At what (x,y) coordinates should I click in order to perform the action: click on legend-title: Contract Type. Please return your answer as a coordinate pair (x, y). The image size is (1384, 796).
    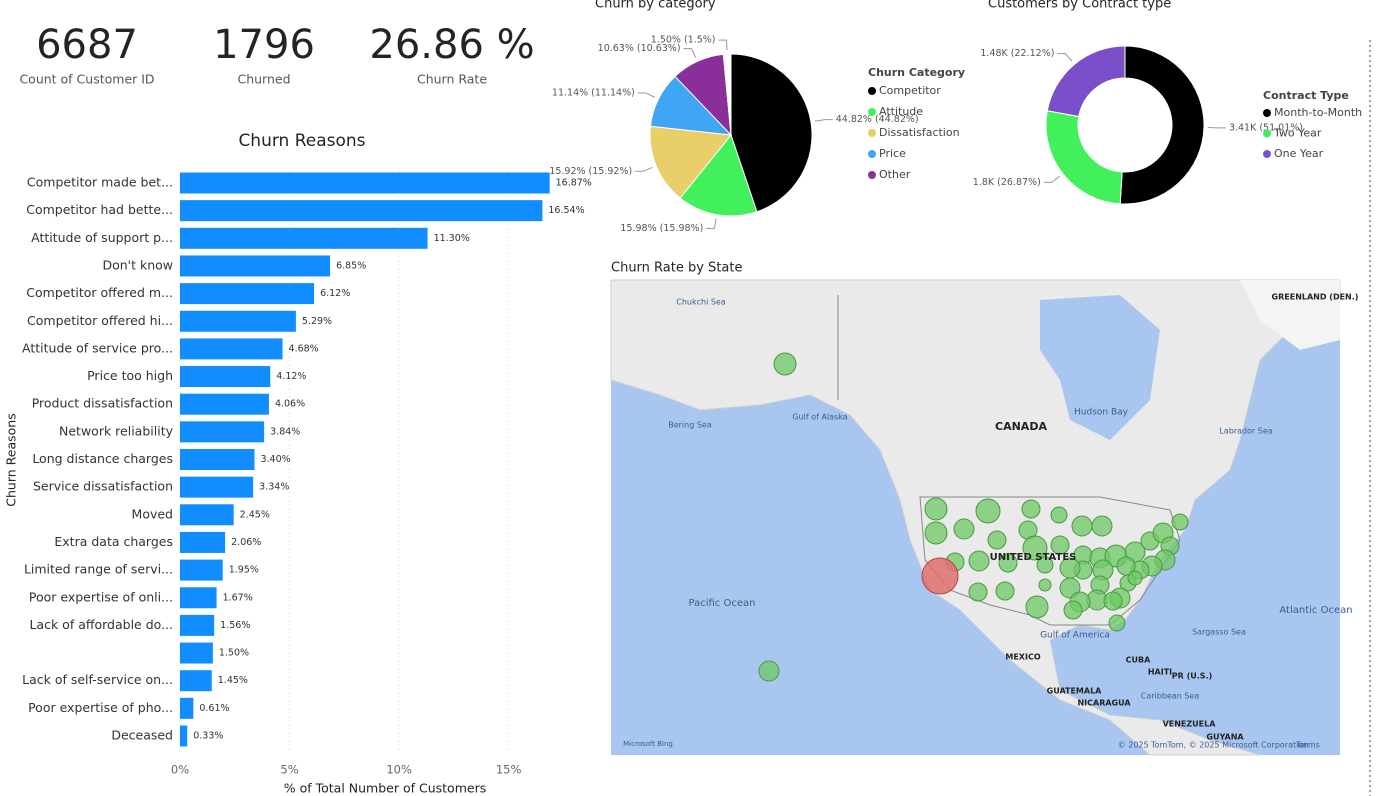
    Looking at the image, I should click on (1306, 95).